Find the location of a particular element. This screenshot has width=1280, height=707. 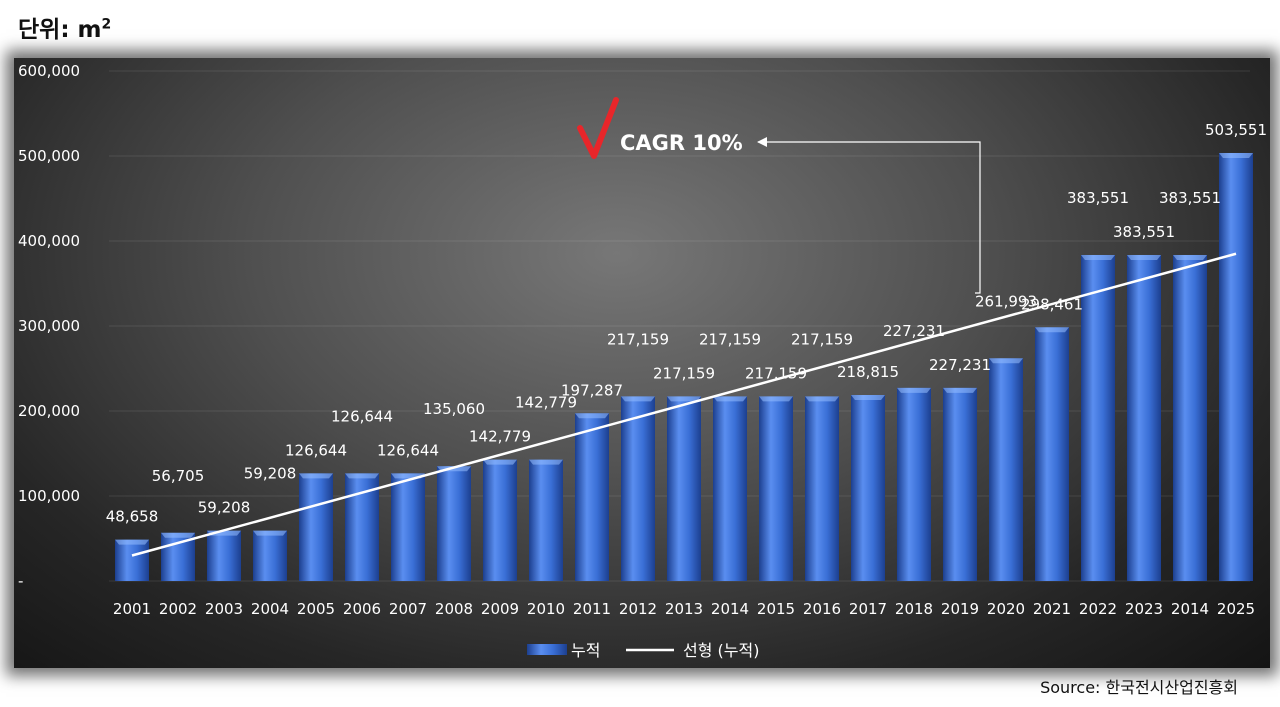

unit-label: 단위: m is located at coordinates (60, 30).